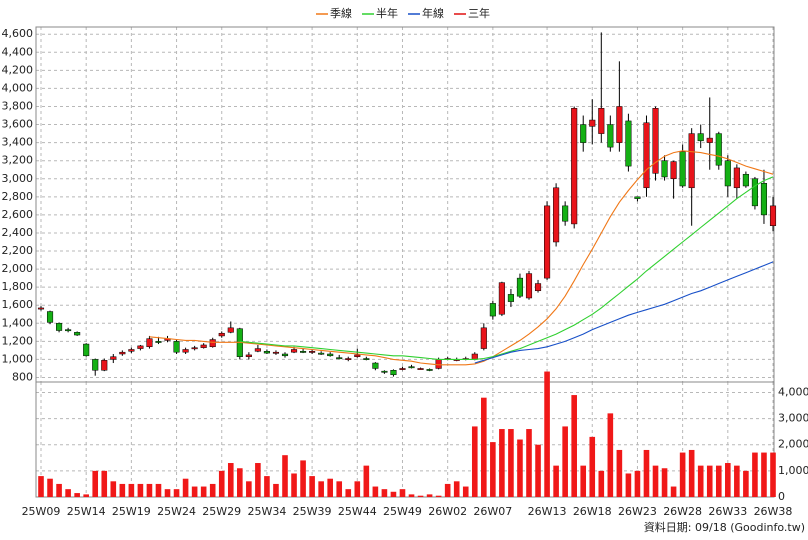  What do you see at coordinates (18, 105) in the screenshot?
I see `y-tick-label: 3,800` at bounding box center [18, 105].